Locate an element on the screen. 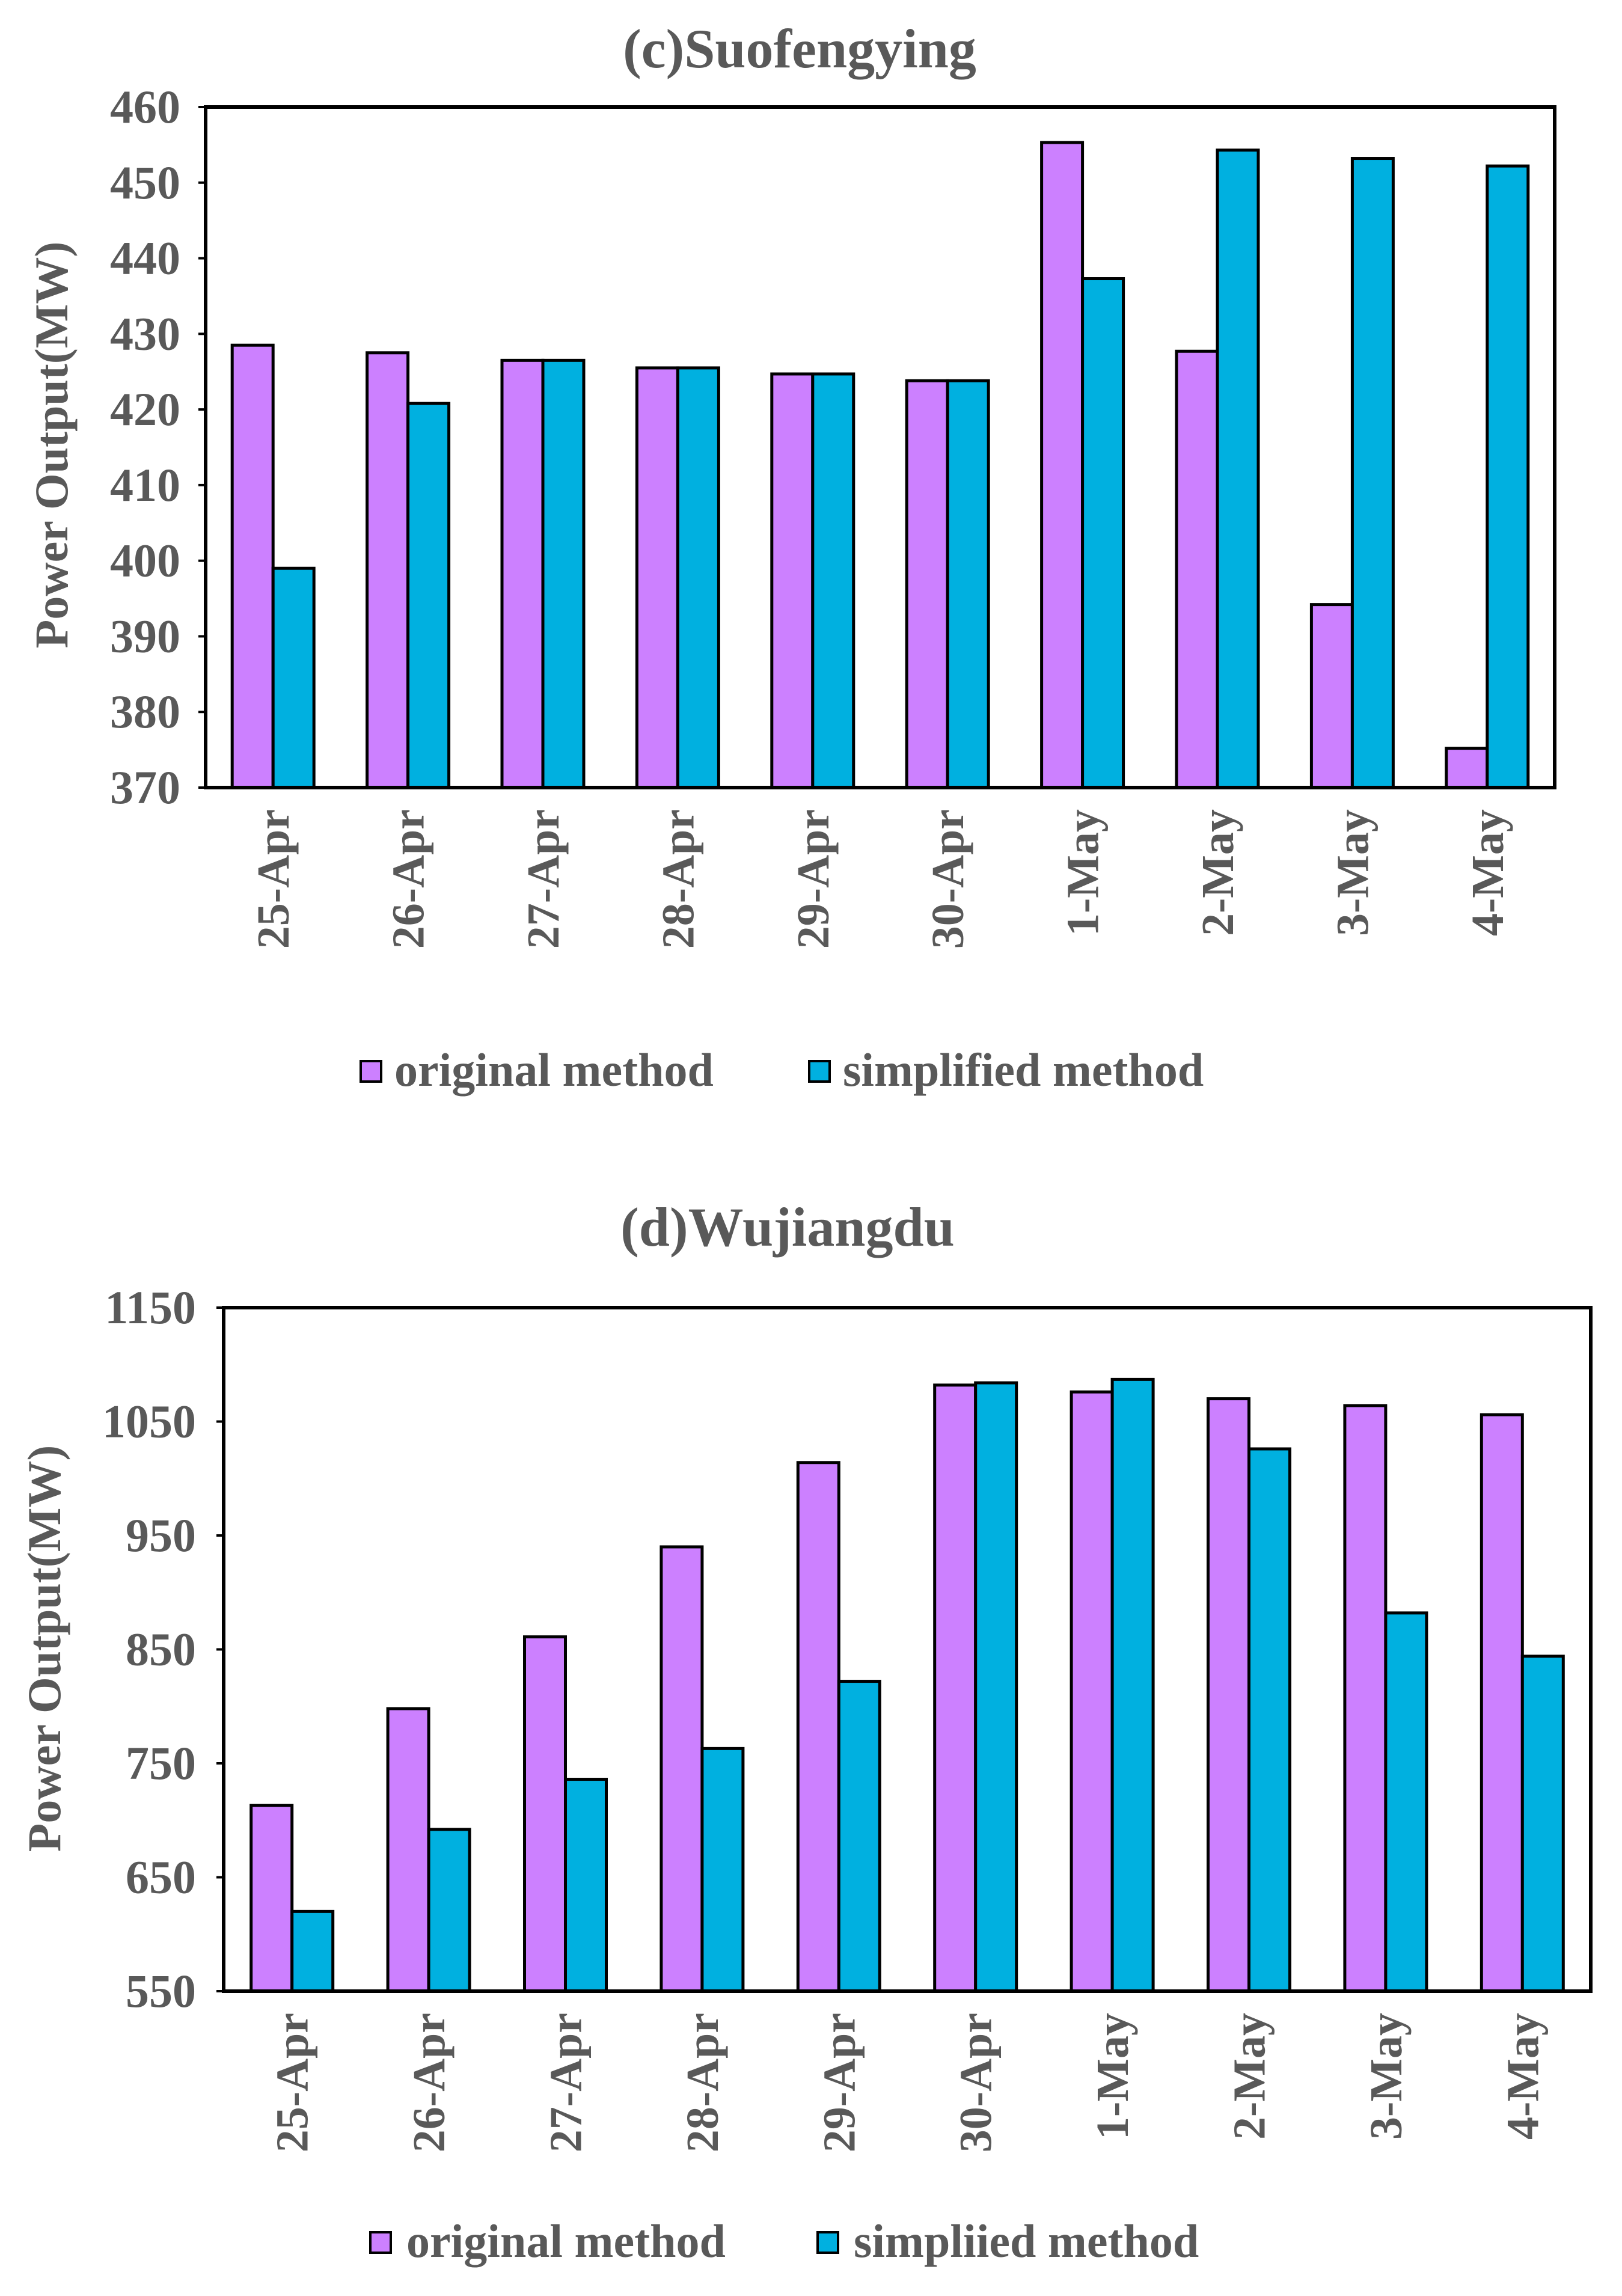 The height and width of the screenshot is (2296, 1622). y-tick-label: 950 is located at coordinates (161, 1535).